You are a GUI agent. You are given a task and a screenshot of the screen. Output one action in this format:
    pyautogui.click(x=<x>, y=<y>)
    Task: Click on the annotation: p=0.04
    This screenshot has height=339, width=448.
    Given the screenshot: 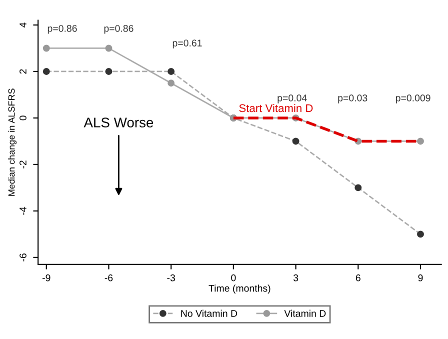 What is the action you would take?
    pyautogui.click(x=292, y=99)
    